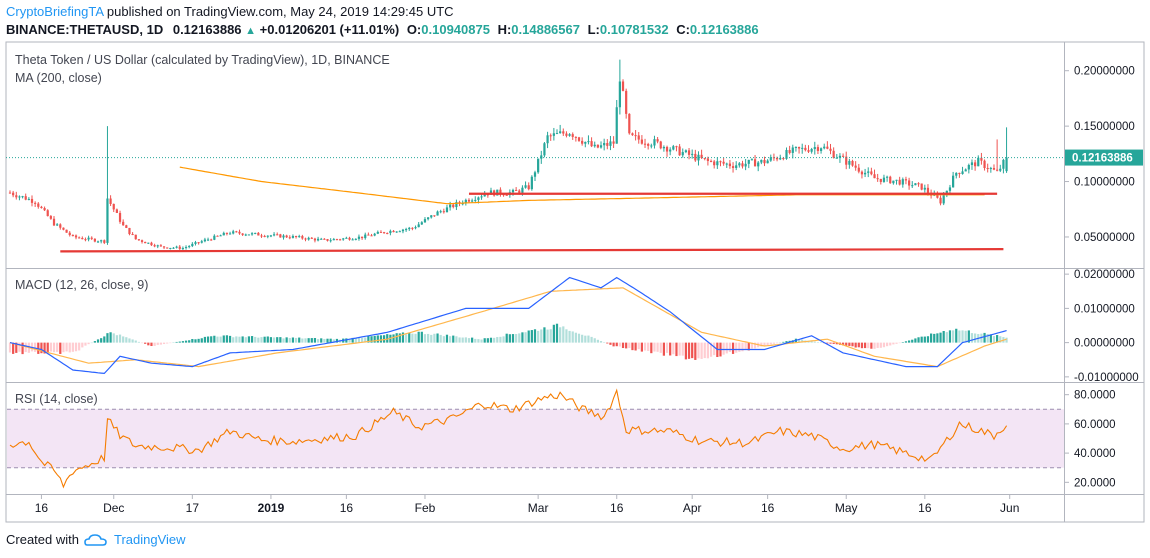 The image size is (1150, 558). Describe the element at coordinates (1104, 183) in the screenshot. I see `y-tick-label: 0.10000000` at that location.